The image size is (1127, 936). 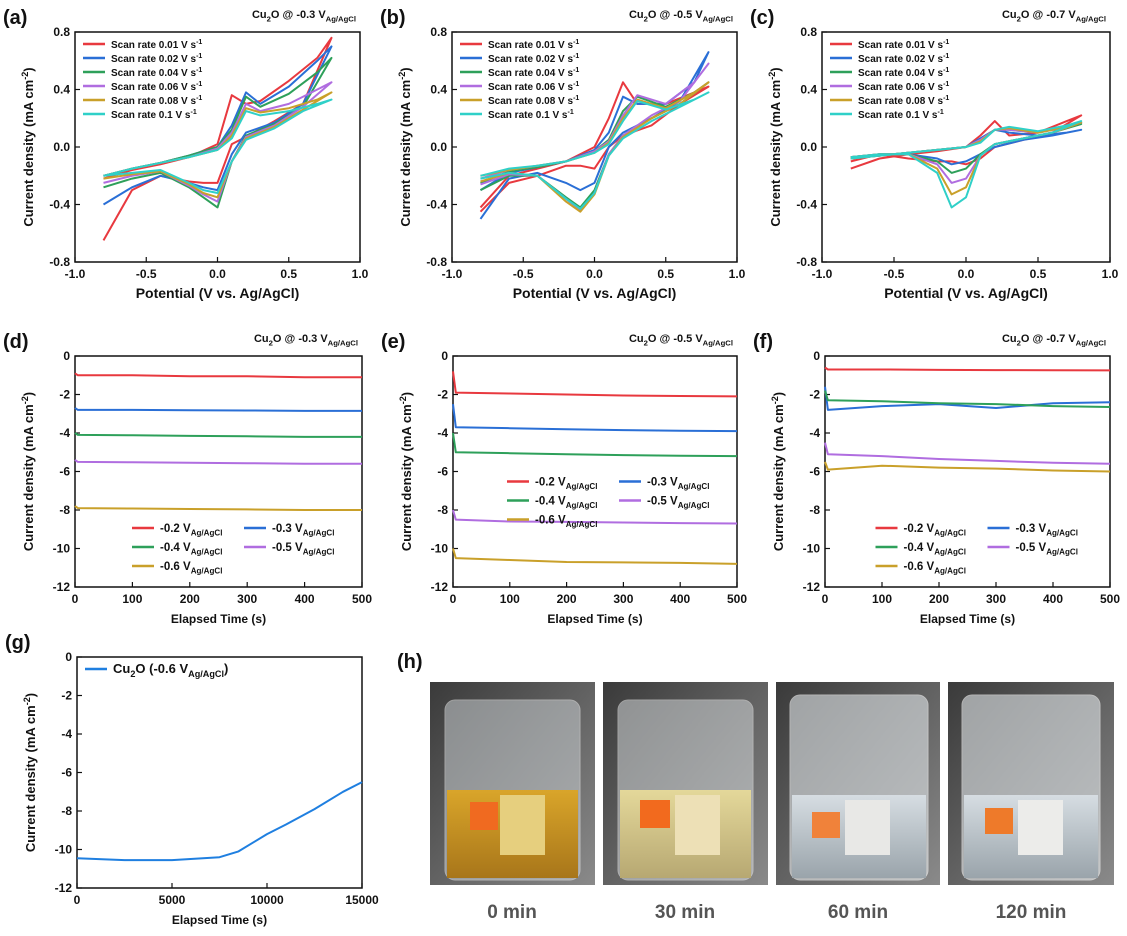 I want to click on text-part: Scan rate 0.1 V s, so click(x=151, y=115).